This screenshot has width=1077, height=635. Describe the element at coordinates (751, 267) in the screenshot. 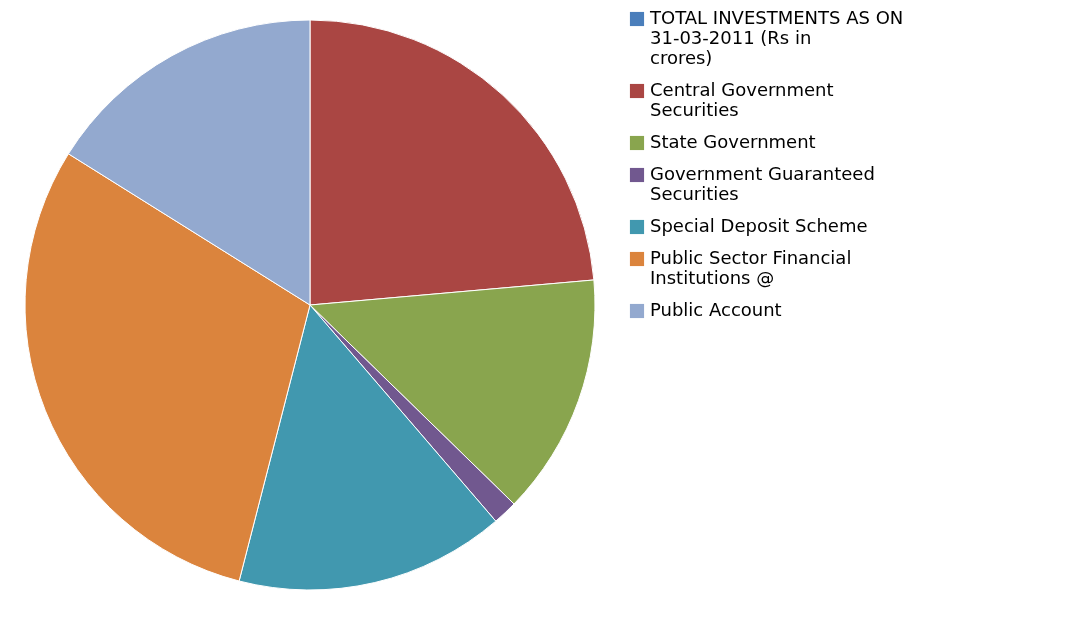

I see `legend-label: Public Sector Financial Institutions @` at that location.